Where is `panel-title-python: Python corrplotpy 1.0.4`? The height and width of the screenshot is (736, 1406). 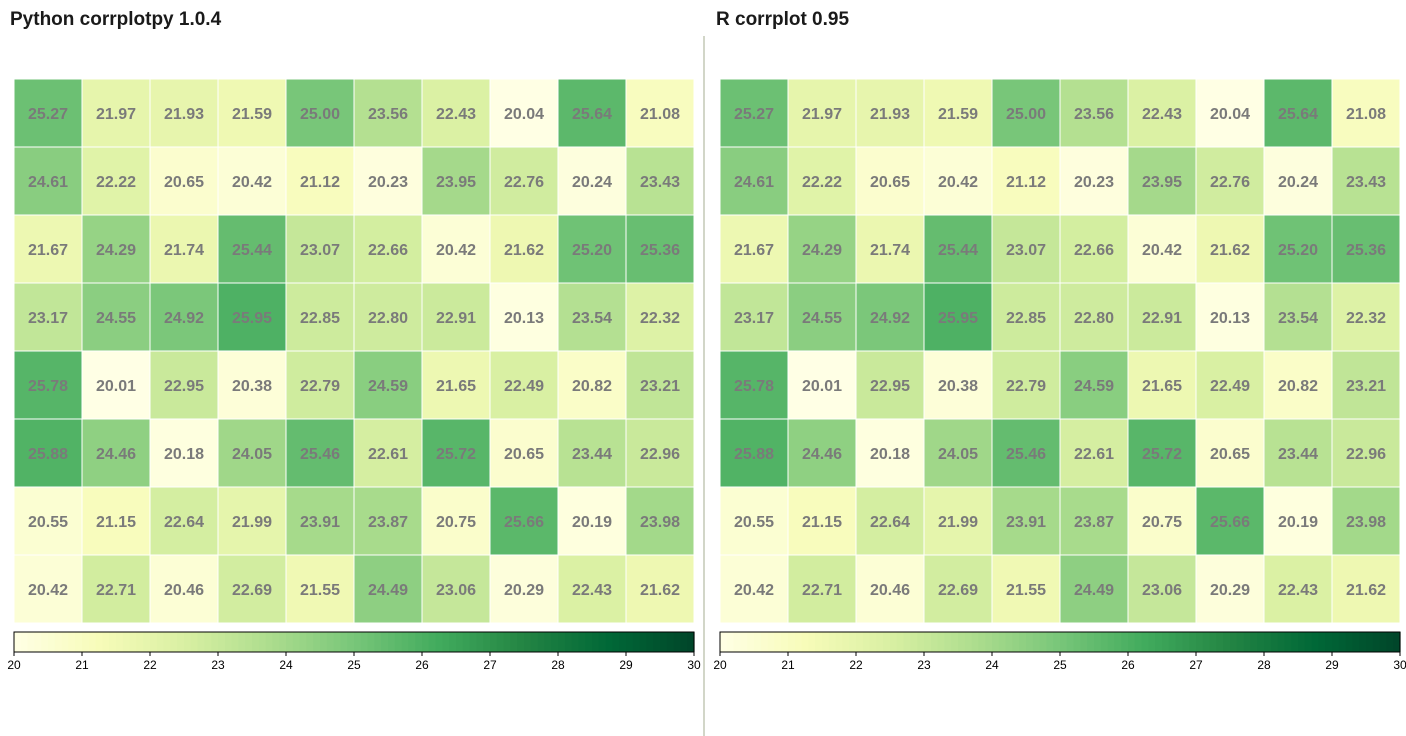 panel-title-python: Python corrplotpy 1.0.4 is located at coordinates (116, 19).